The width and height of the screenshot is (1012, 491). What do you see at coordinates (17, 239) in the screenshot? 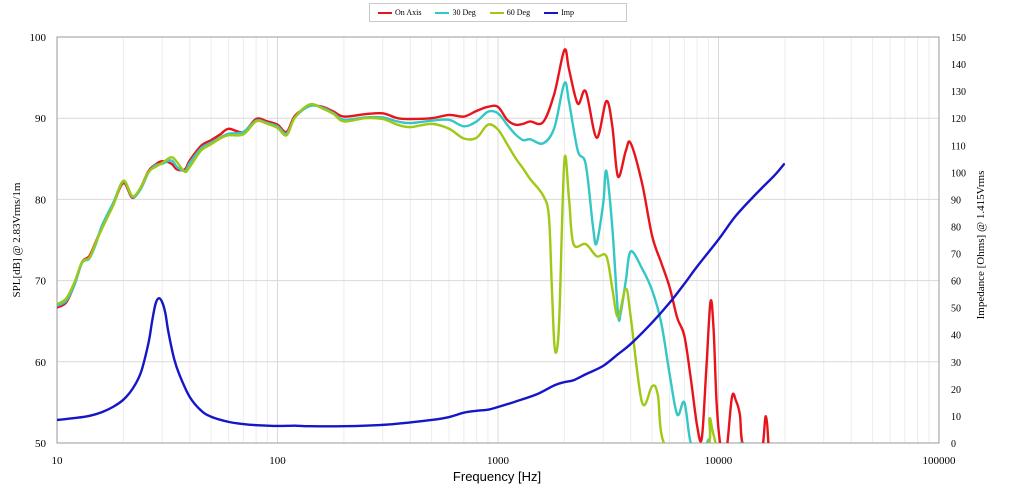
I see `y-left-axis-label: SPL[dB] @ 2.83Vrms/1m` at bounding box center [17, 239].